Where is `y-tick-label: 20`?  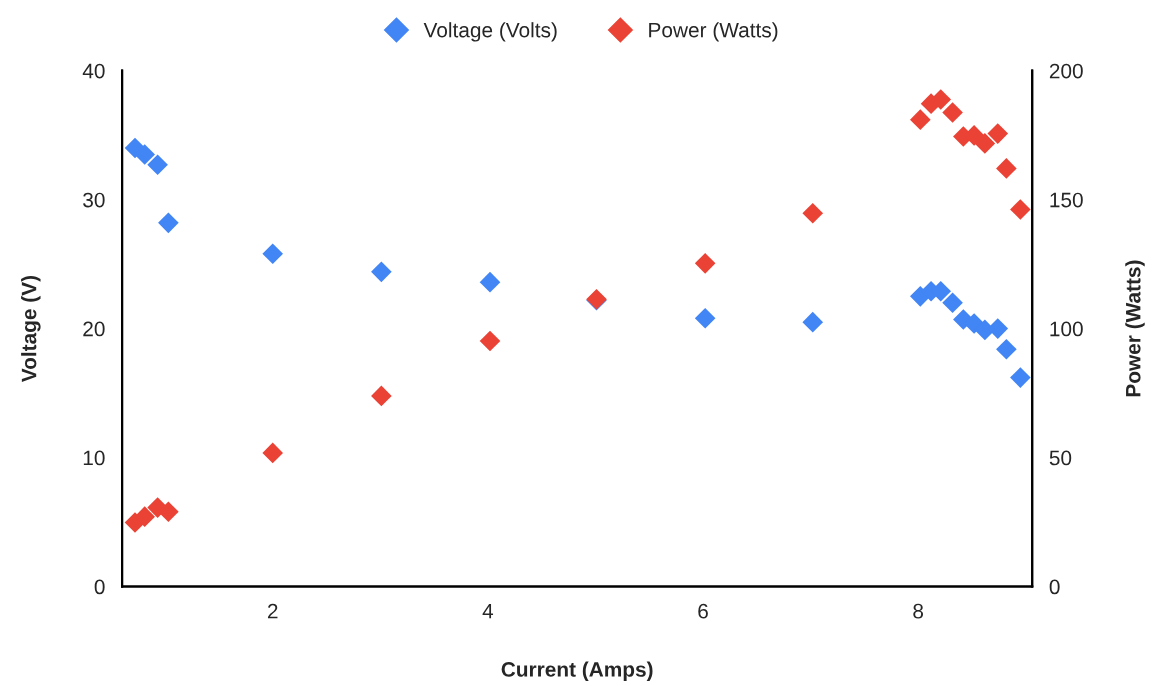 y-tick-label: 20 is located at coordinates (94, 329).